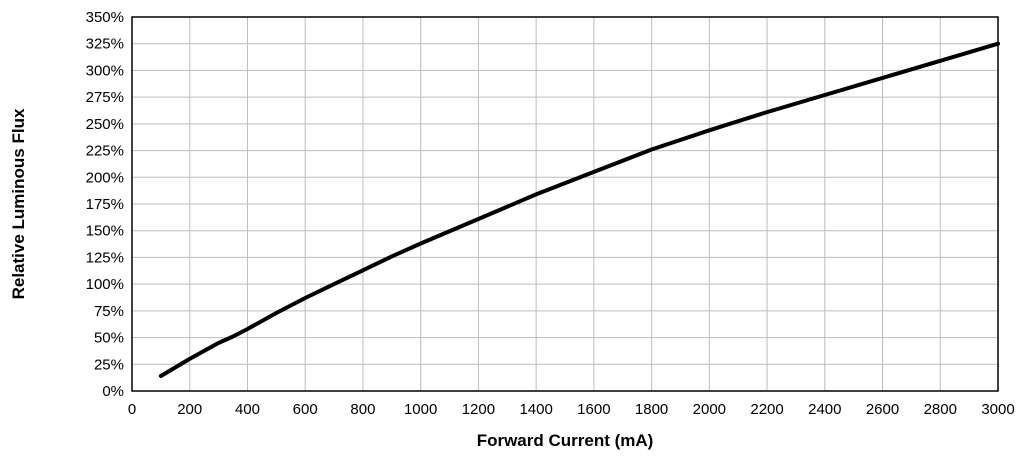 This screenshot has height=456, width=1024. I want to click on x-tick-label: 2400, so click(824, 409).